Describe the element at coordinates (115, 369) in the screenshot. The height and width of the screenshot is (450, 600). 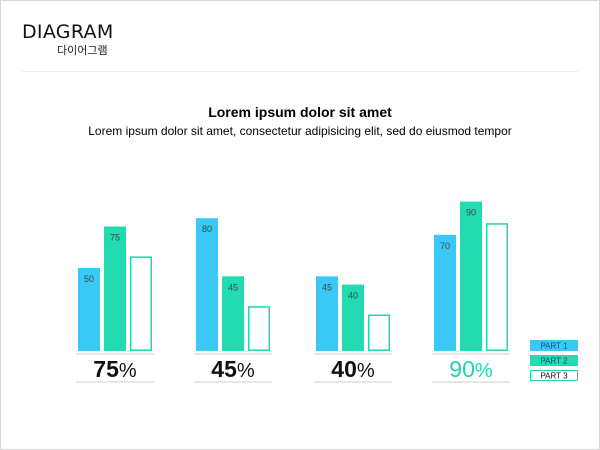
I see `group-total-label: 75%` at that location.